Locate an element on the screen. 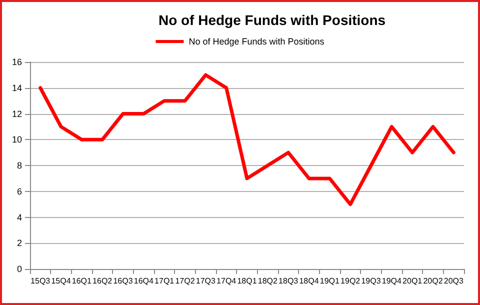 This screenshot has width=480, height=305. x-tick-label: 19Q4 is located at coordinates (392, 281).